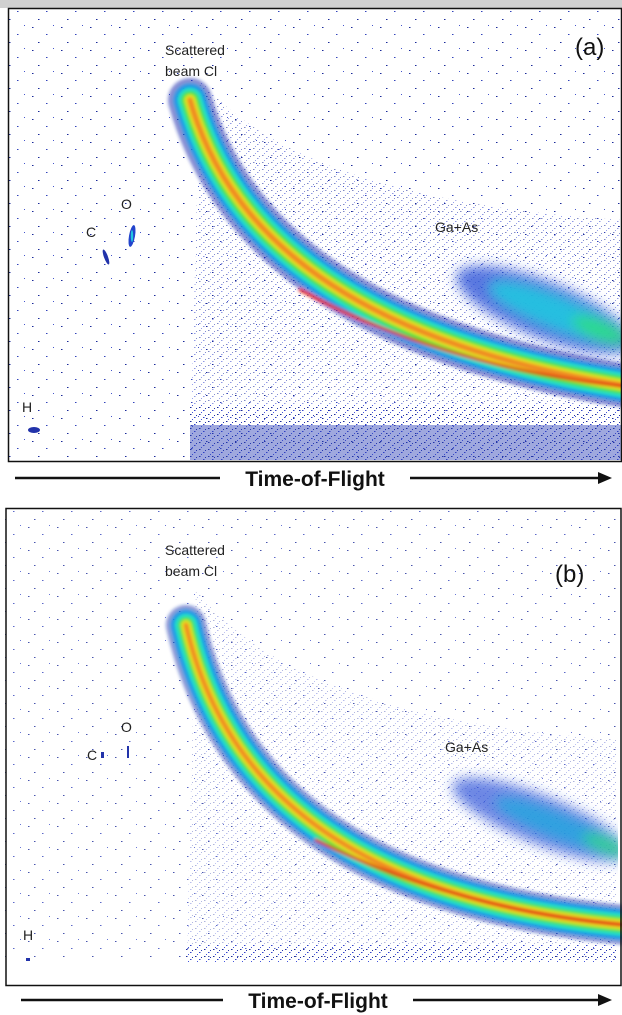 Image resolution: width=622 pixels, height=1015 pixels. Describe the element at coordinates (589, 47) in the screenshot. I see `panel-label: (a)` at that location.